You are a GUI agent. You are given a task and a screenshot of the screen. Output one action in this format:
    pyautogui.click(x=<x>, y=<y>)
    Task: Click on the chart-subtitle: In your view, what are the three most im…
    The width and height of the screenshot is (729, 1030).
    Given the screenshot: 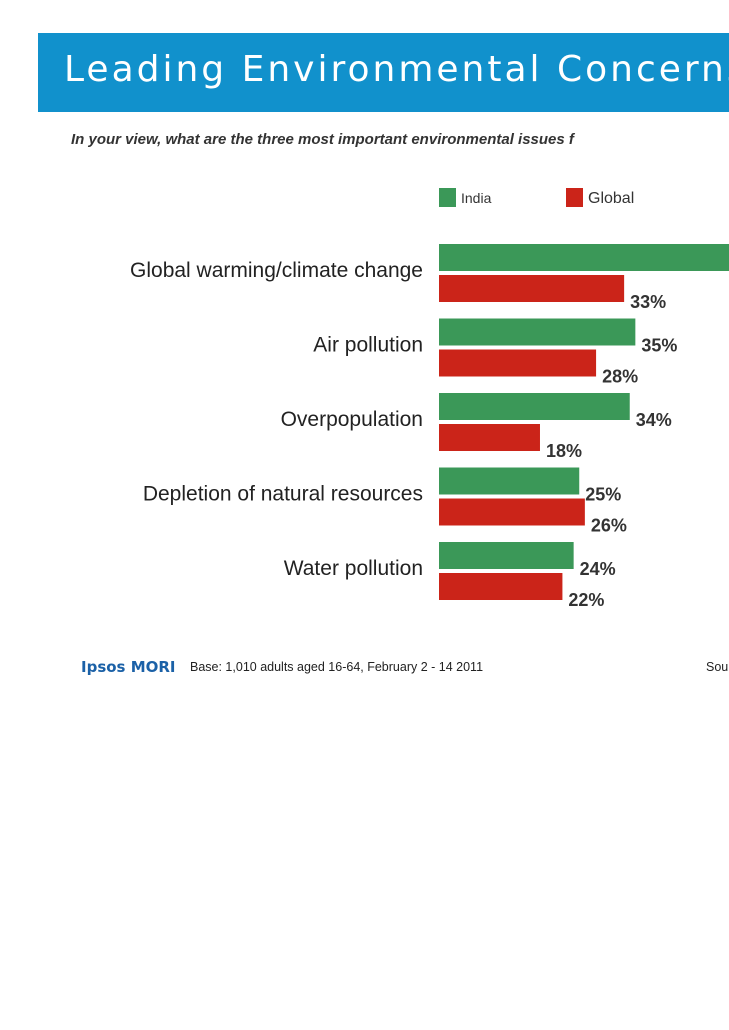 What is the action you would take?
    pyautogui.click(x=322, y=139)
    